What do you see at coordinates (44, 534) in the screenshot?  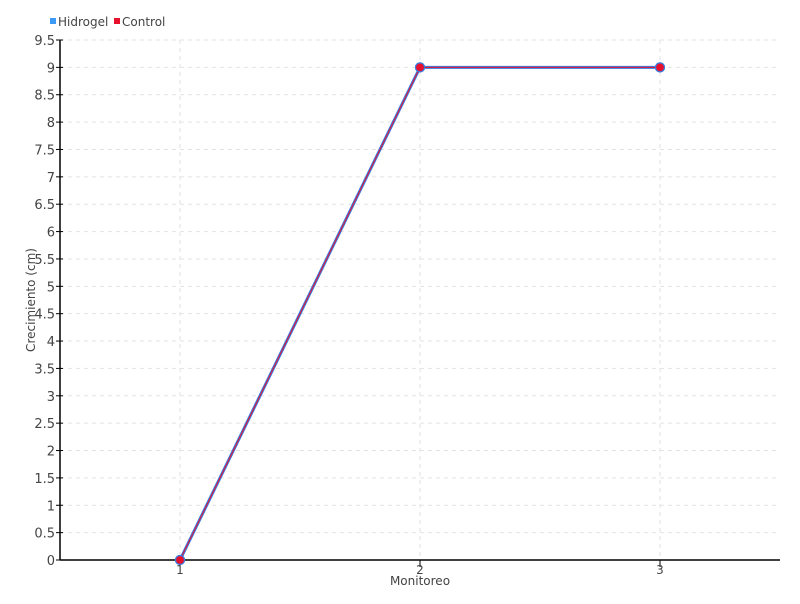 I see `y-tick-label: 0.5` at bounding box center [44, 534].